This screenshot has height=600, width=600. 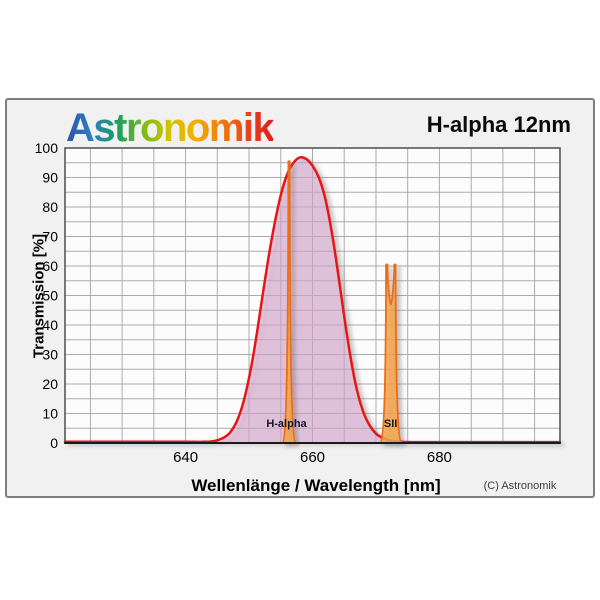 I want to click on copyright-note: (C) Astronomik, so click(x=520, y=486).